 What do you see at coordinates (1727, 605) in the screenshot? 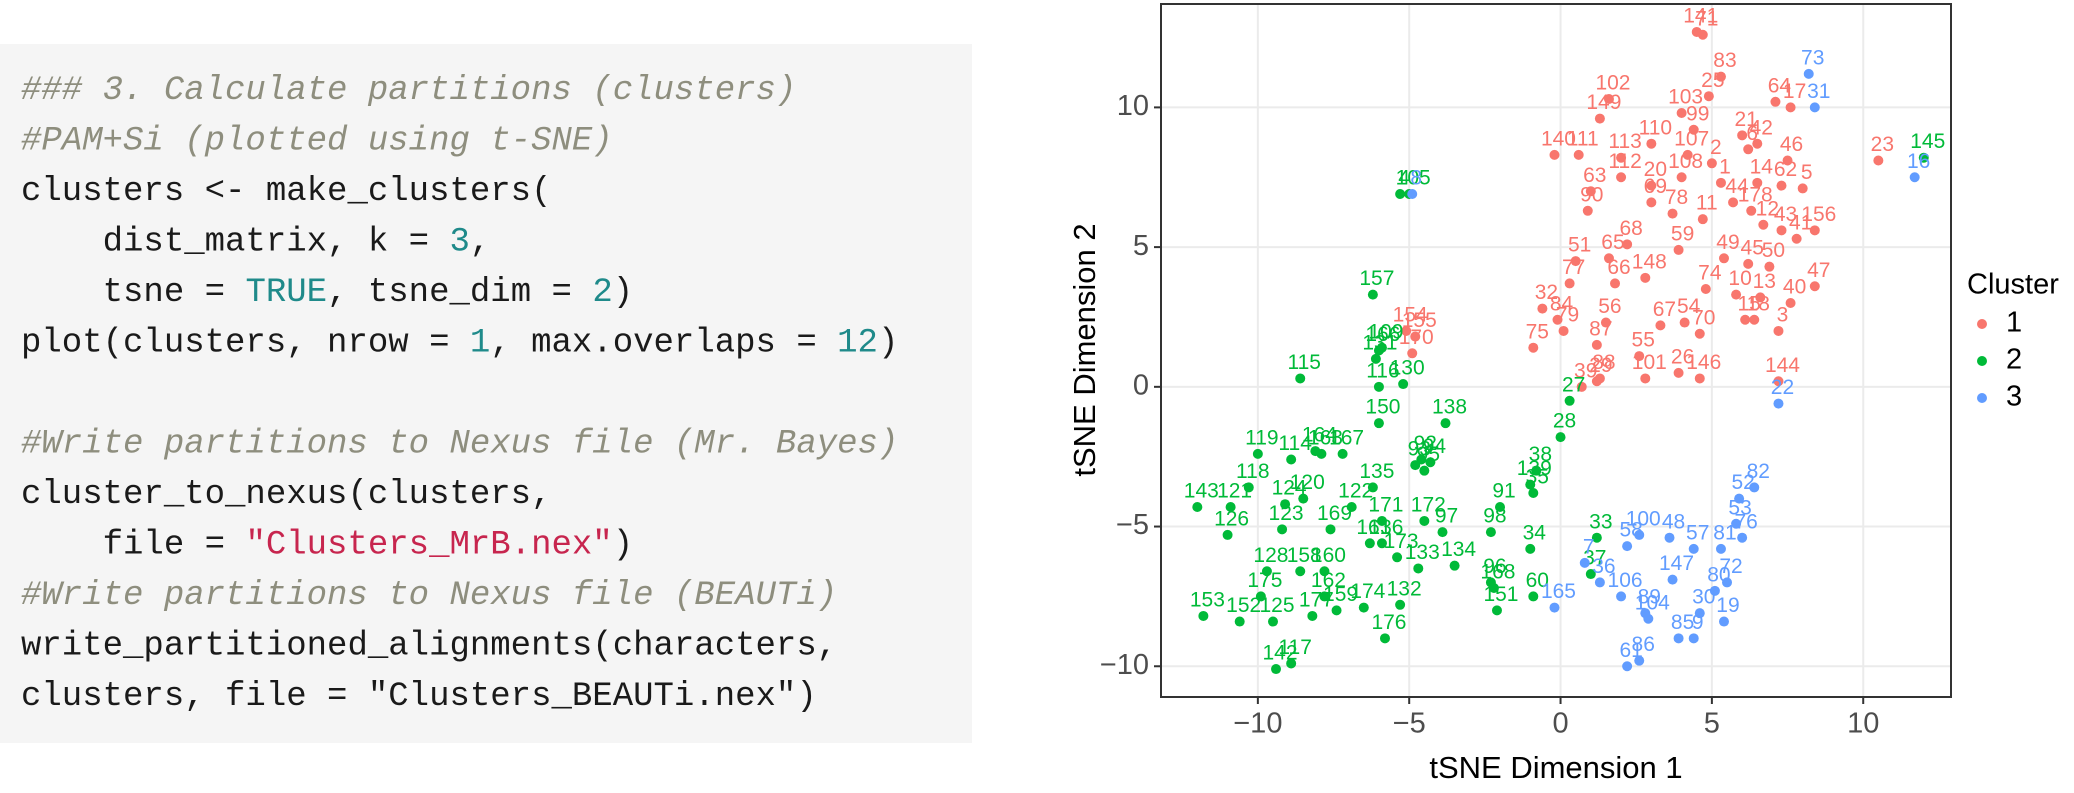
I see `point-label: 19` at bounding box center [1727, 605].